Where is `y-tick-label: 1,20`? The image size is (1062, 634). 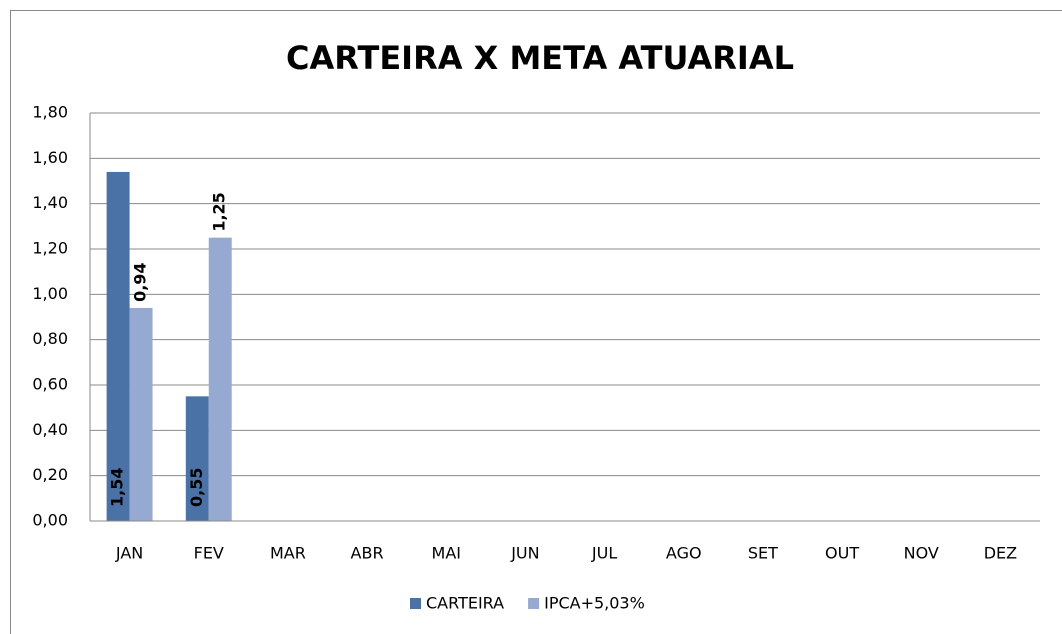 y-tick-label: 1,20 is located at coordinates (50, 248).